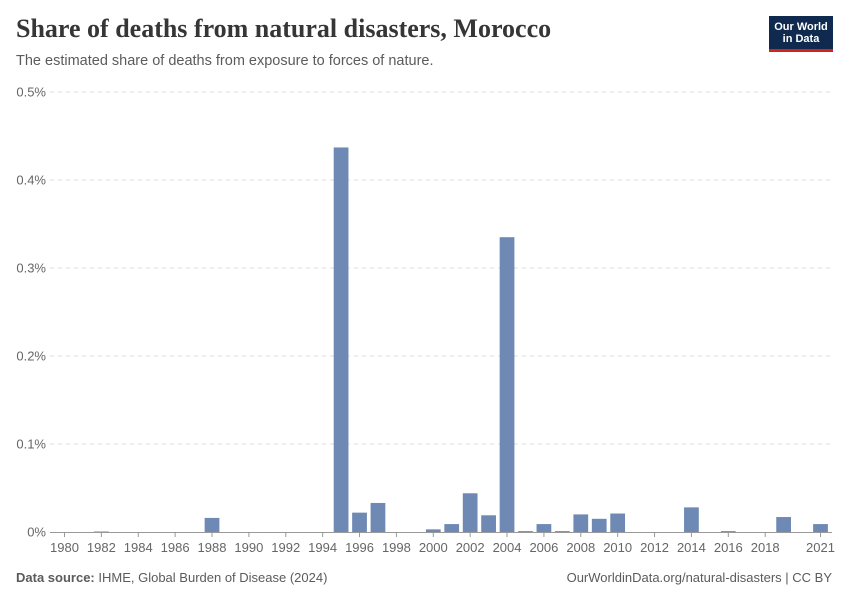 The width and height of the screenshot is (850, 600). I want to click on bar-2016, so click(728, 531).